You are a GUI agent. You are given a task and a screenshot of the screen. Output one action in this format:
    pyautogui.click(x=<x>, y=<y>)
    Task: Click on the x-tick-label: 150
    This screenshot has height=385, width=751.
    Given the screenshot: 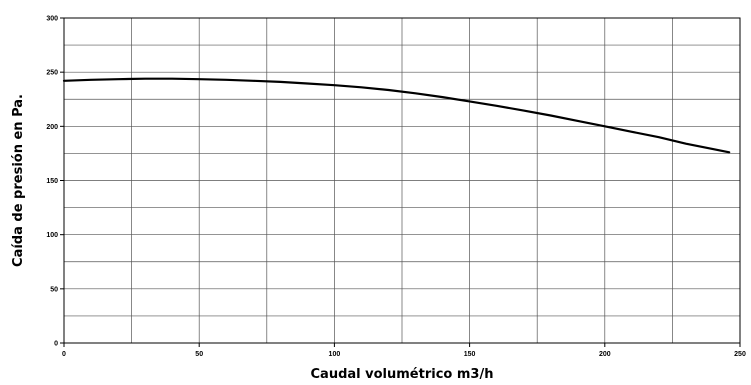 What is the action you would take?
    pyautogui.click(x=470, y=354)
    